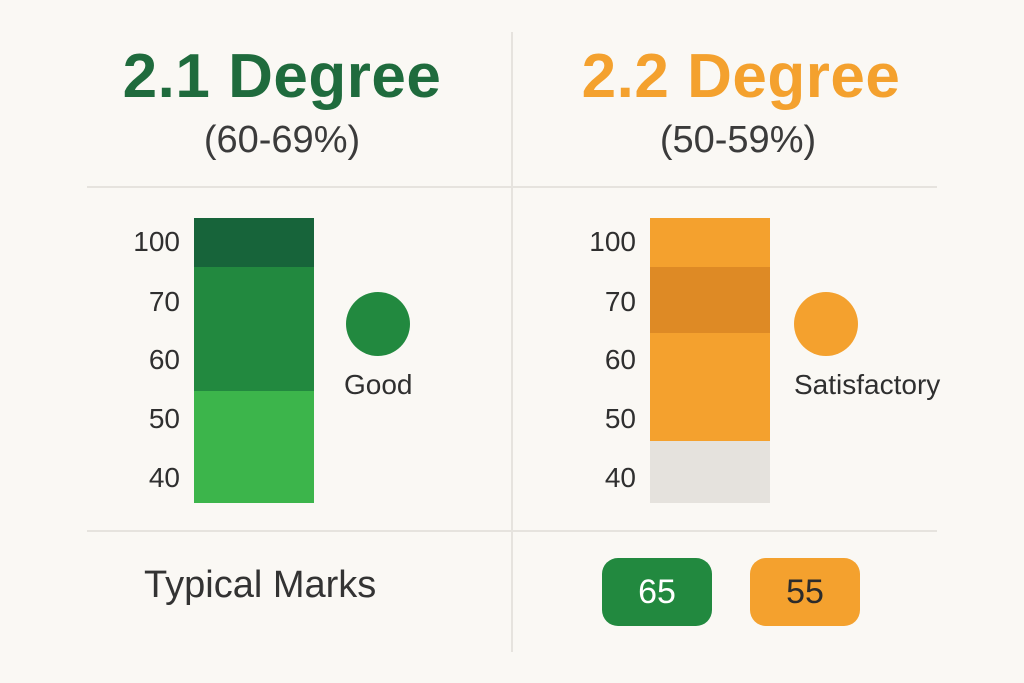 The width and height of the screenshot is (1024, 683). What do you see at coordinates (156, 241) in the screenshot?
I see `left-tick-100: 100` at bounding box center [156, 241].